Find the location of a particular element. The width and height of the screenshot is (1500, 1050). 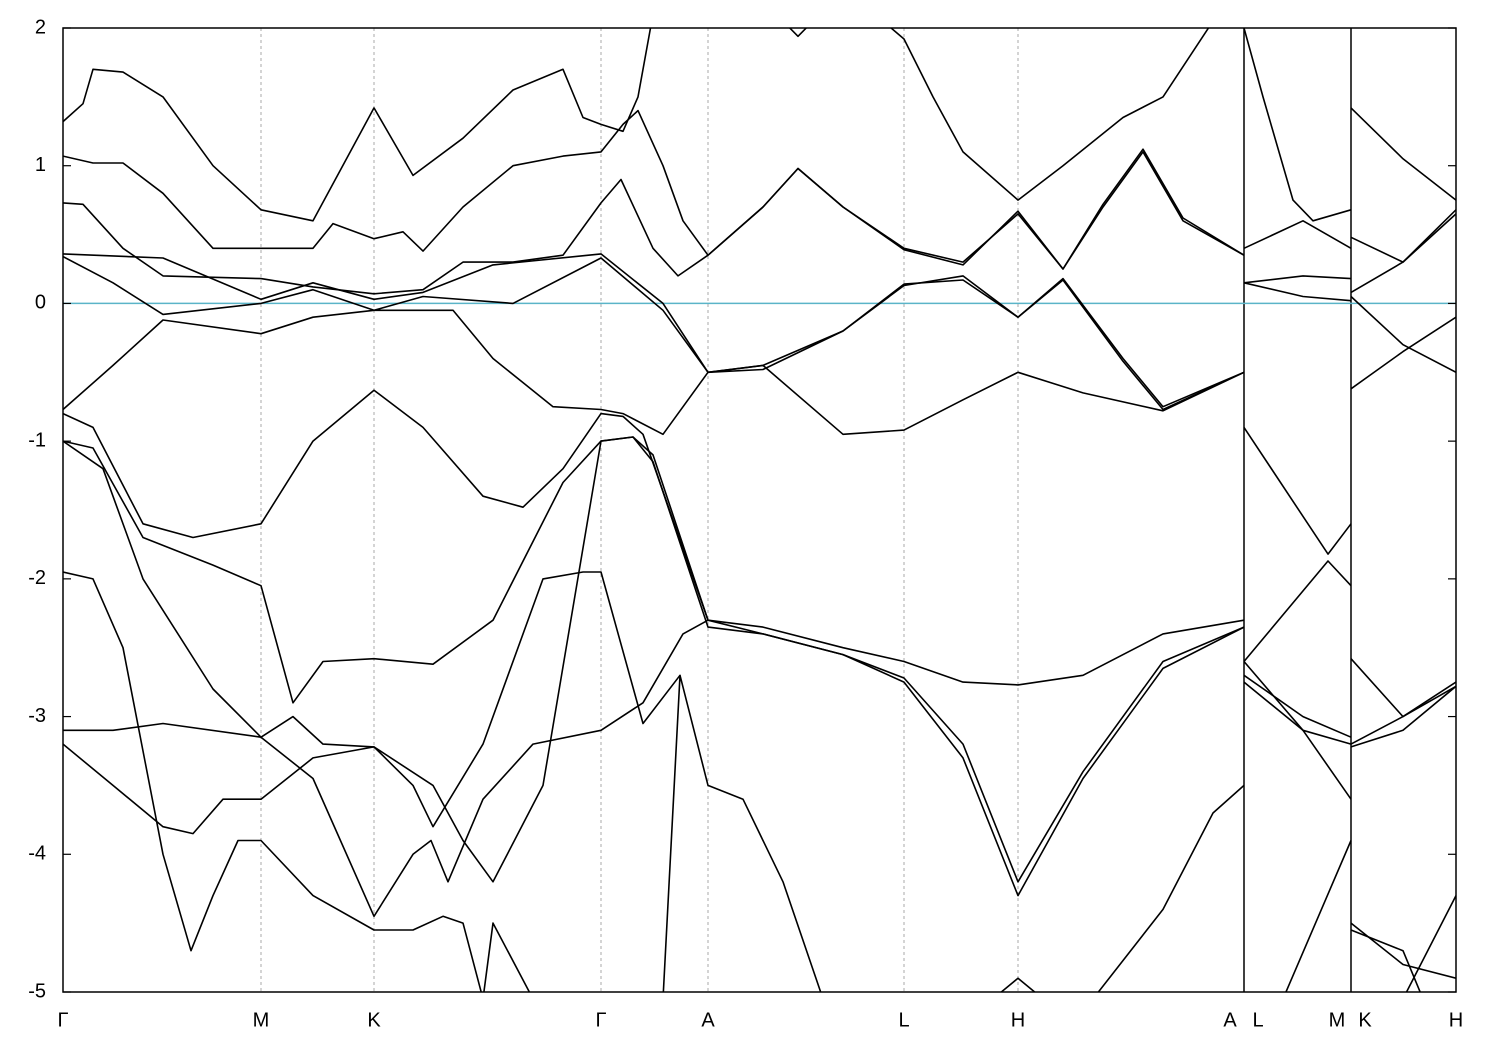

y-tick-label: 0 is located at coordinates (40, 303).